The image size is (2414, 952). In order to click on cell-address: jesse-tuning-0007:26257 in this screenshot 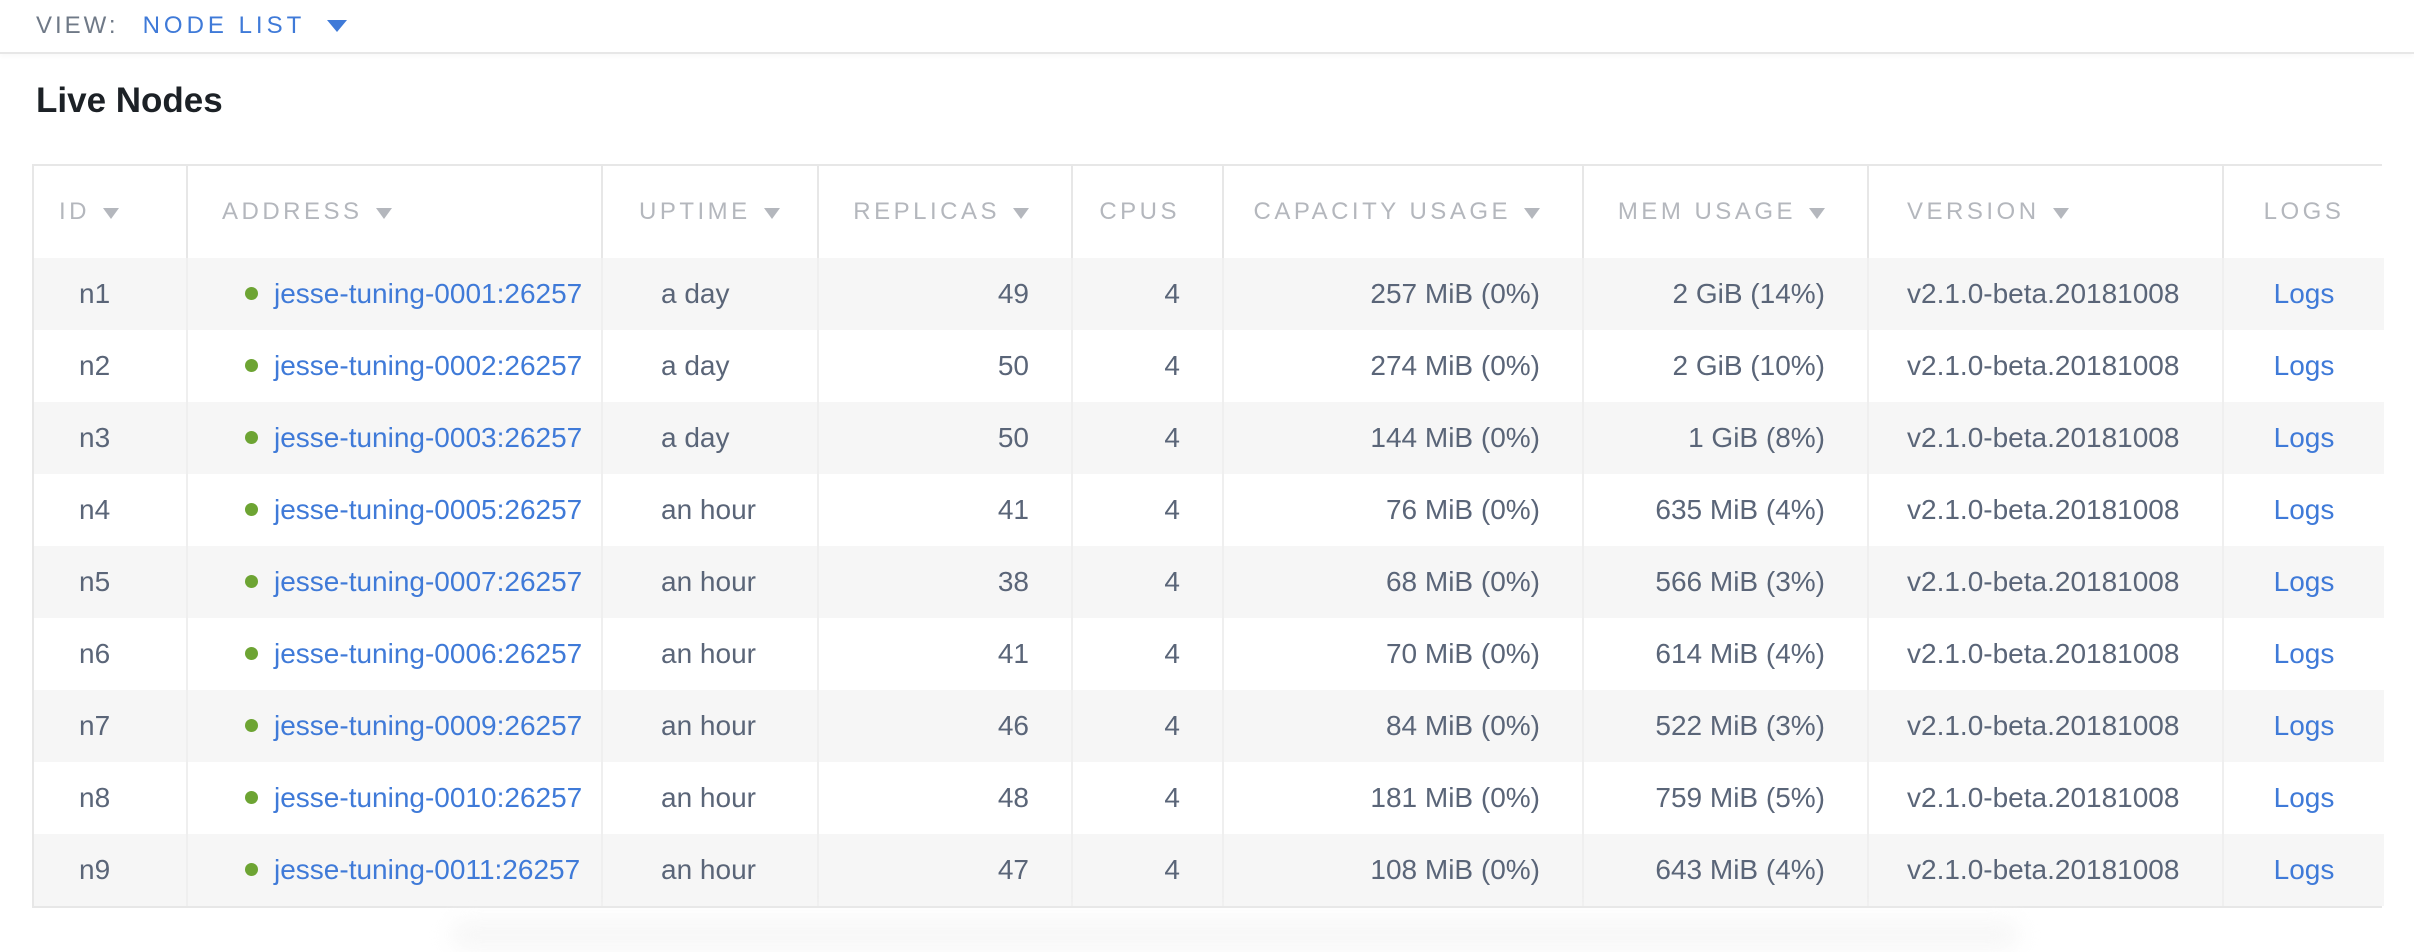, I will do `click(395, 582)`.